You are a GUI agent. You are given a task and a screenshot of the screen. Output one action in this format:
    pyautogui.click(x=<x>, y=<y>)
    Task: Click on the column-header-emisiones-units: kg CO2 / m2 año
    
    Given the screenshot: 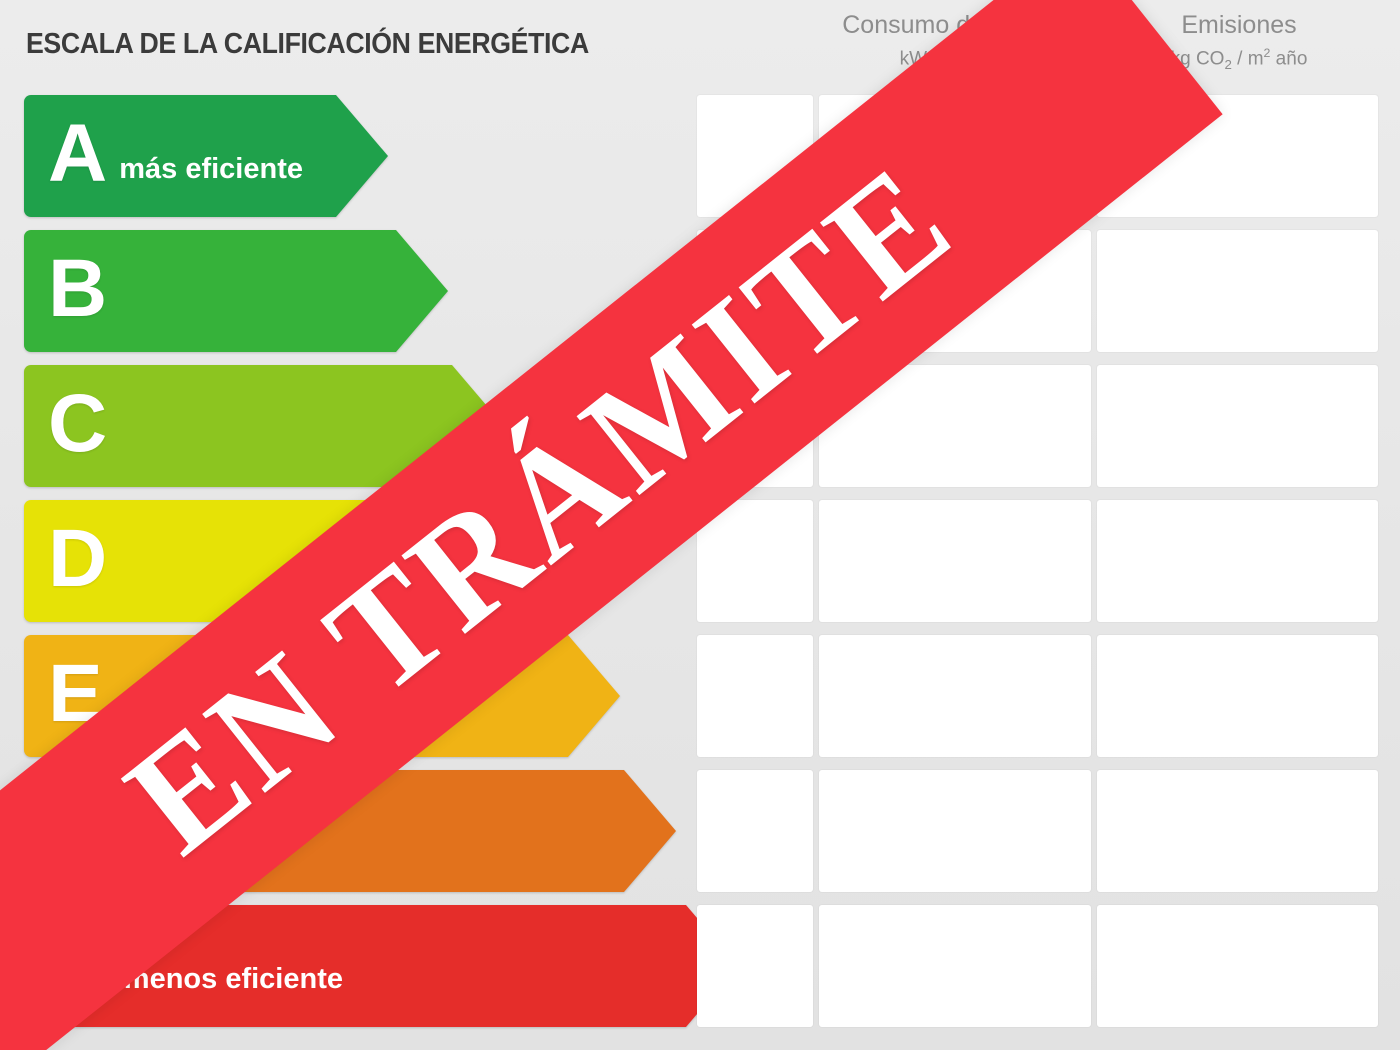 What is the action you would take?
    pyautogui.click(x=1239, y=59)
    